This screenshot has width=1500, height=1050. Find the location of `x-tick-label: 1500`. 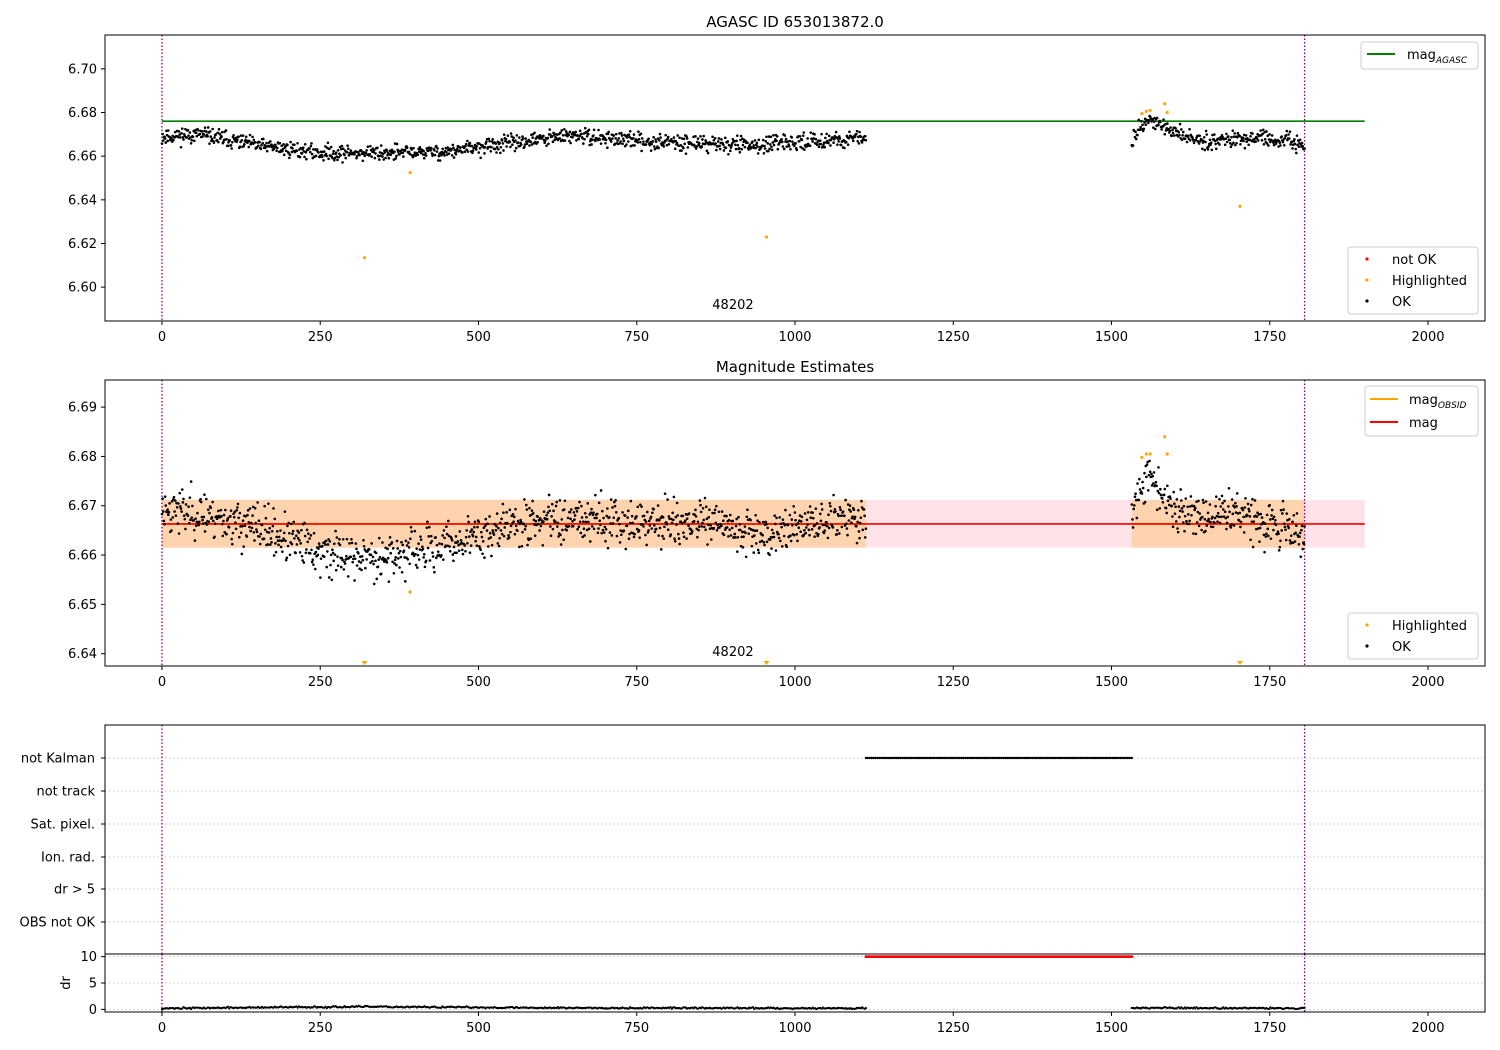

x-tick-label: 1500 is located at coordinates (1111, 1028).